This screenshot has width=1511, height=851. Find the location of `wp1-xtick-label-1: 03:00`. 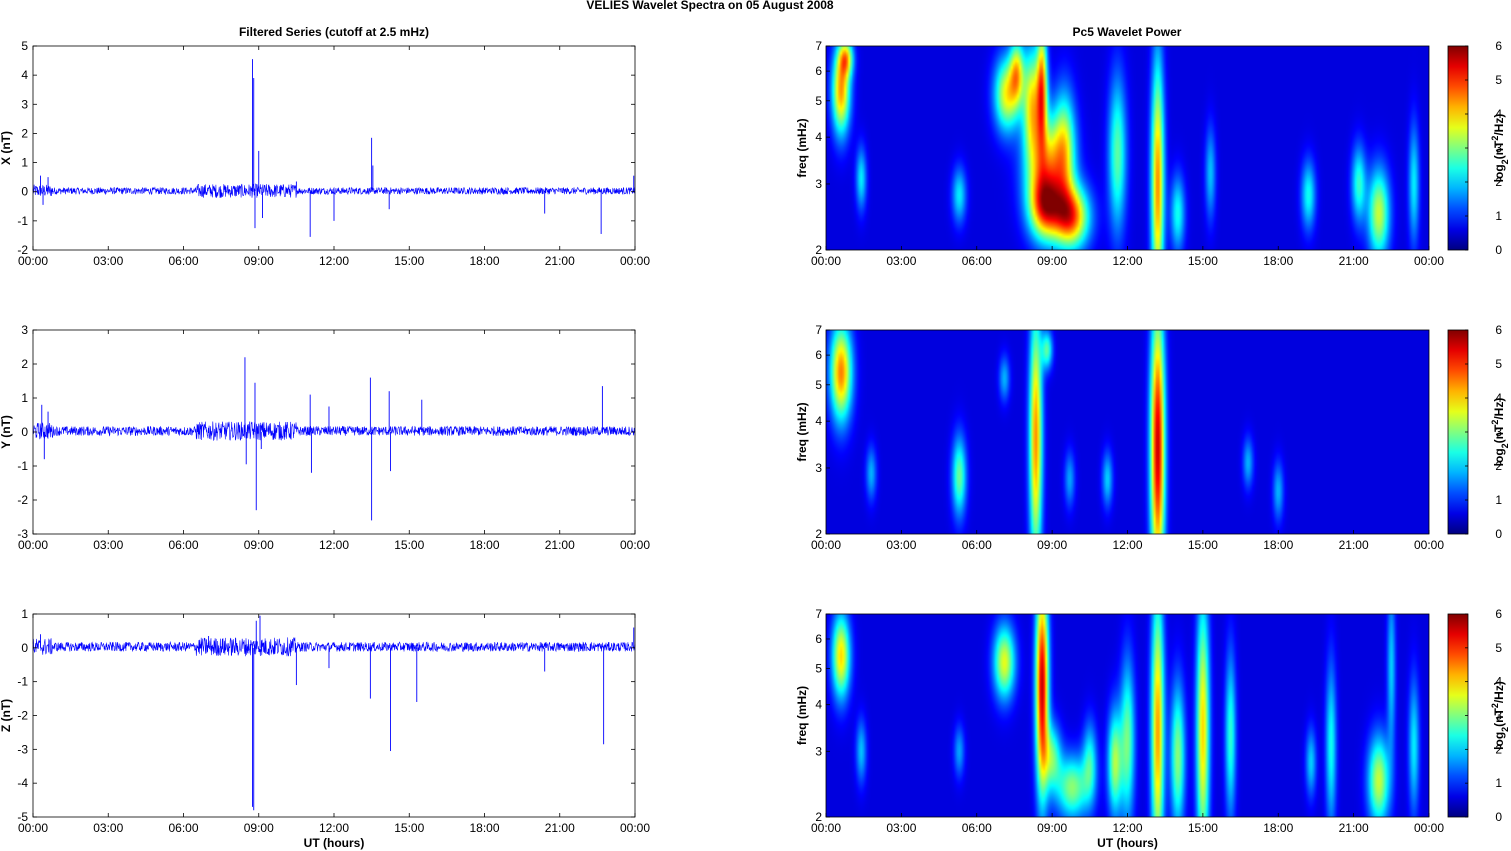

wp1-xtick-label-1: 03:00 is located at coordinates (901, 261).